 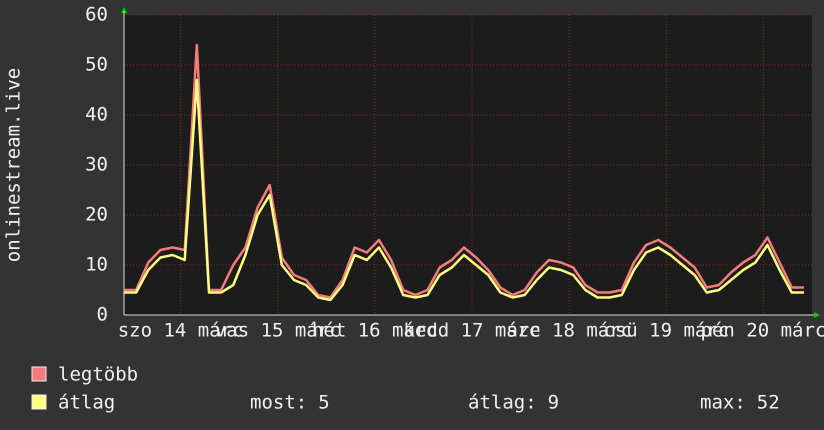 I want to click on stat-label: most:, so click(x=278, y=403).